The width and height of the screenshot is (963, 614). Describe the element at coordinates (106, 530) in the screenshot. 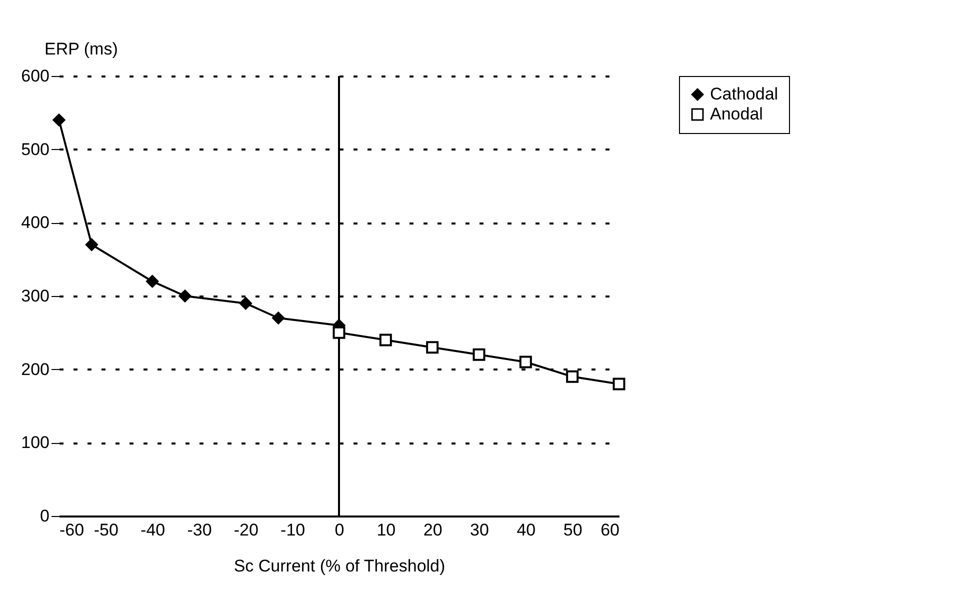

I see `x-tick-label: -50` at that location.